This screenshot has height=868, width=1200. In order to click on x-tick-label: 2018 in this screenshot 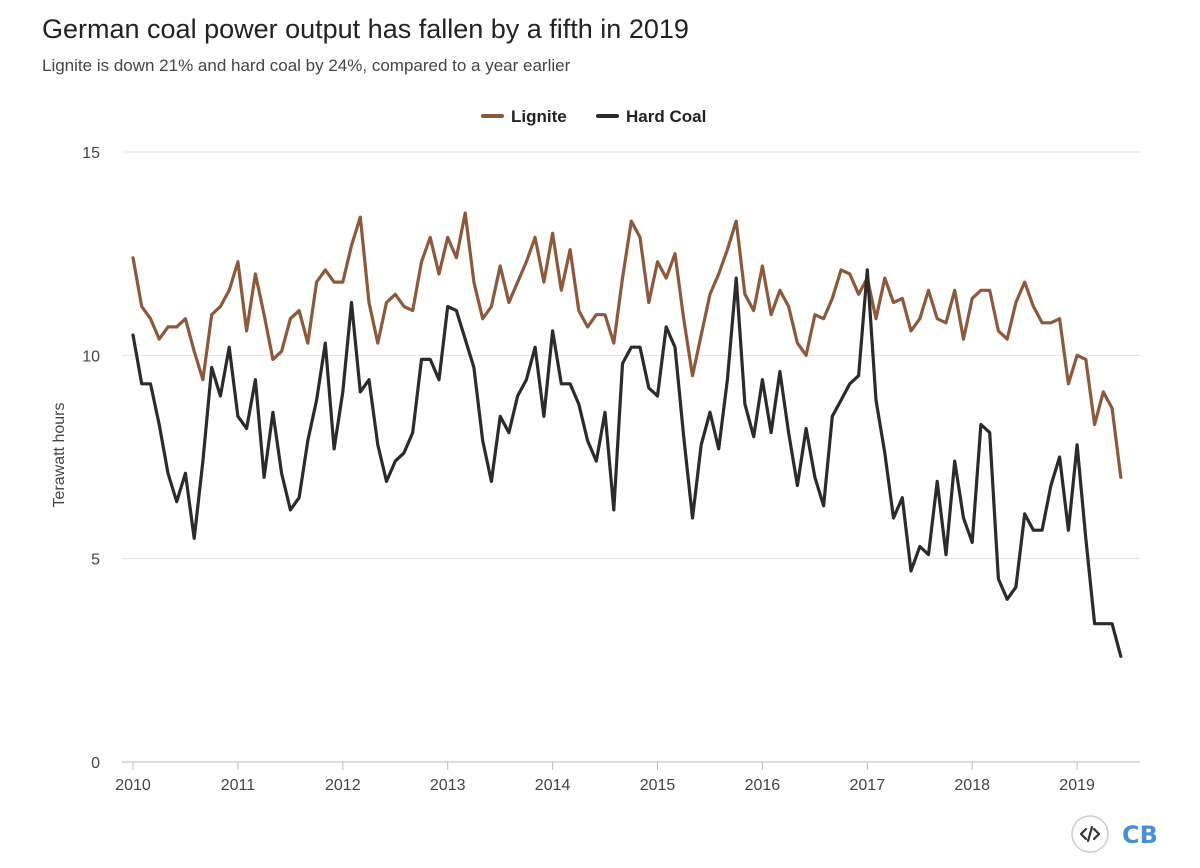, I will do `click(972, 785)`.